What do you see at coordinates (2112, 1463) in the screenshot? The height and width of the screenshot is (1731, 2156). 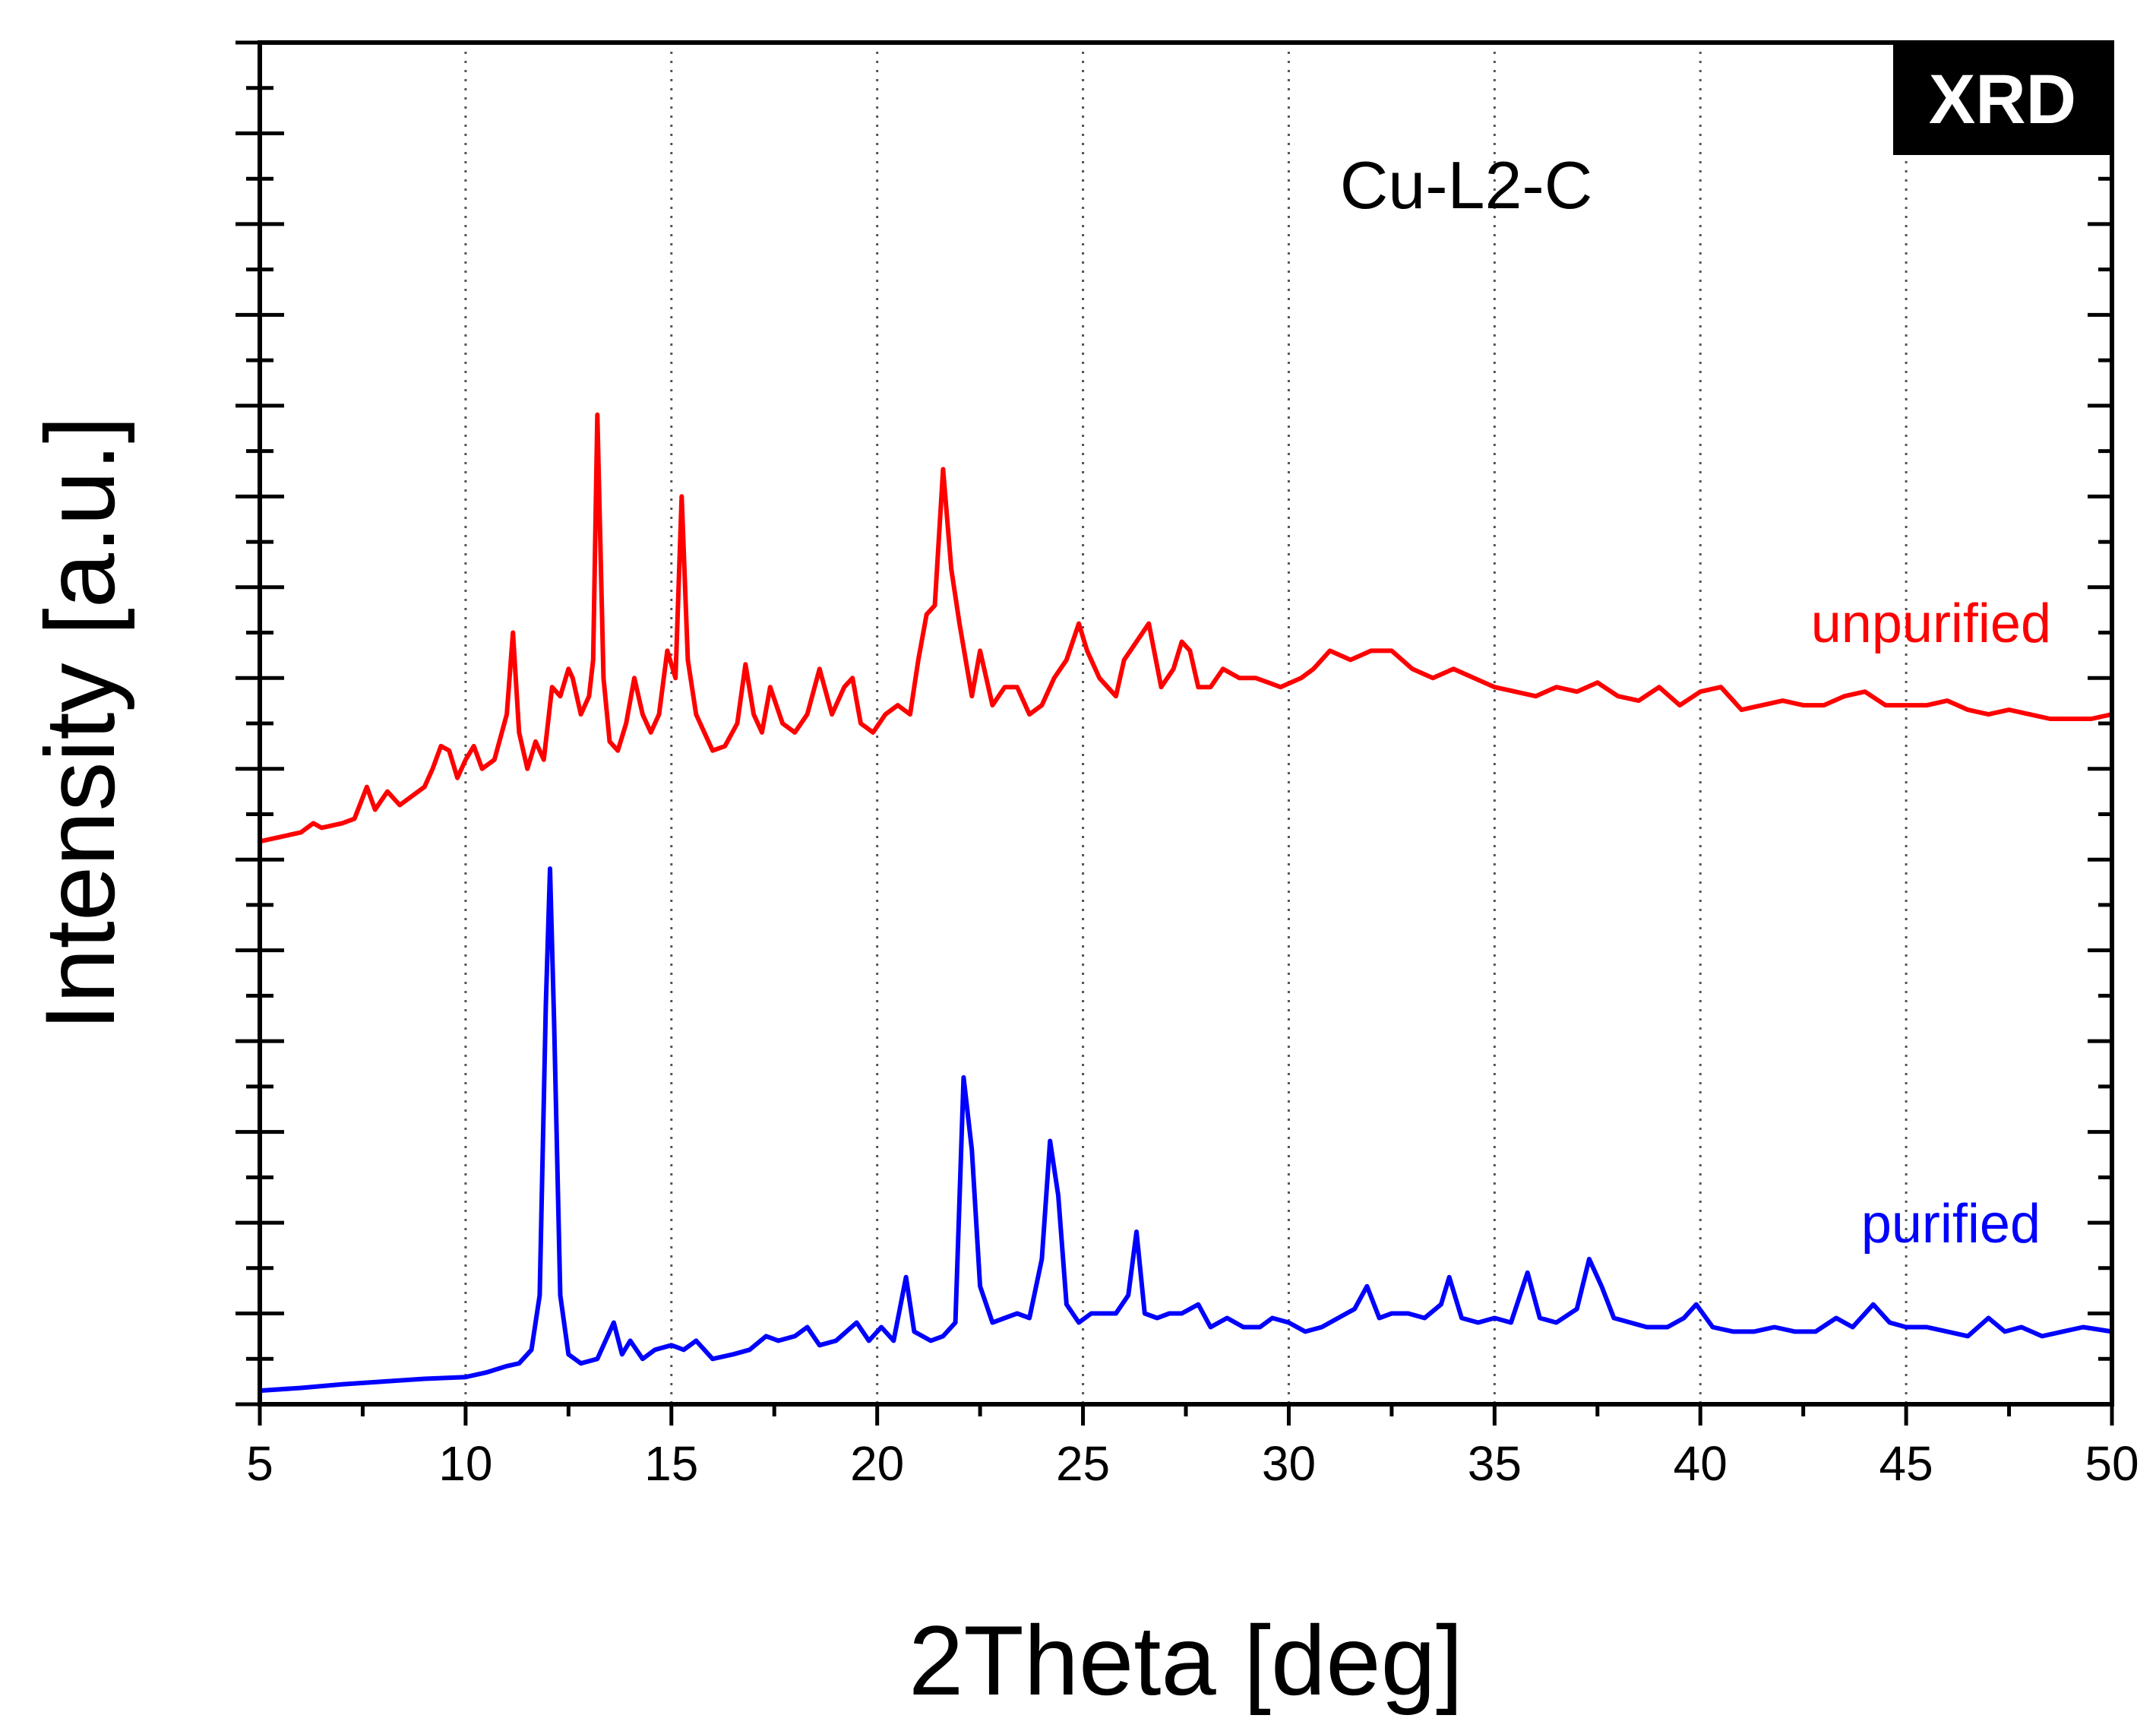 I see `x-tick-label-50: 50` at bounding box center [2112, 1463].